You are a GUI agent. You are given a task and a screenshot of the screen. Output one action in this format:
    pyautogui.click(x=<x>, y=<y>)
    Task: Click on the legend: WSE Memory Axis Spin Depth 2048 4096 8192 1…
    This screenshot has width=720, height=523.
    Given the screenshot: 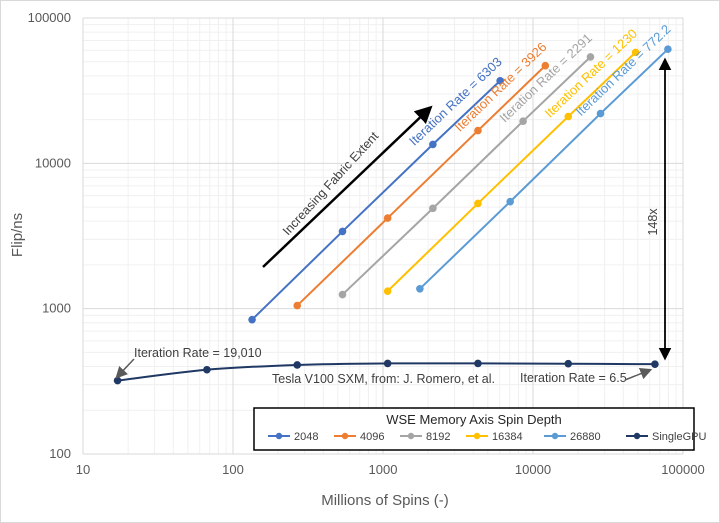 What is the action you would take?
    pyautogui.click(x=479, y=429)
    